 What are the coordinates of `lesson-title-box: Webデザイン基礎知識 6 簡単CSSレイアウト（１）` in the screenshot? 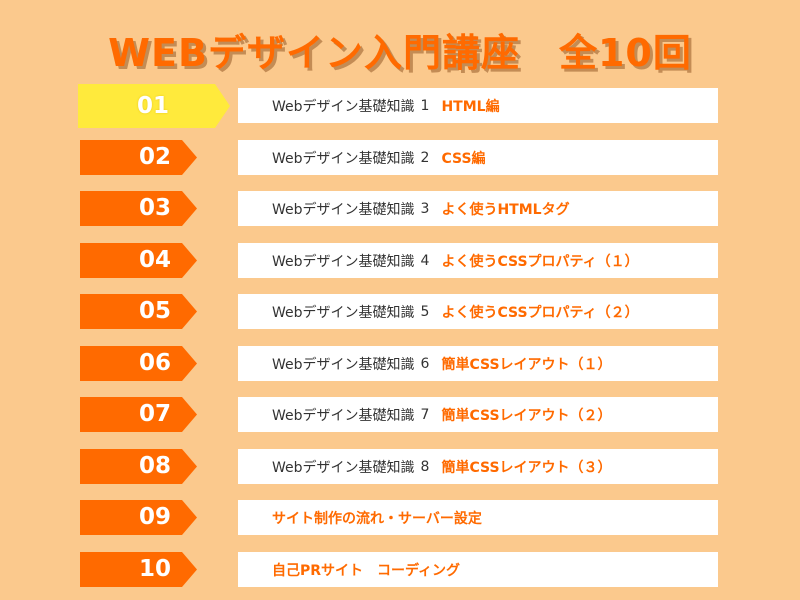 It's located at (478, 363).